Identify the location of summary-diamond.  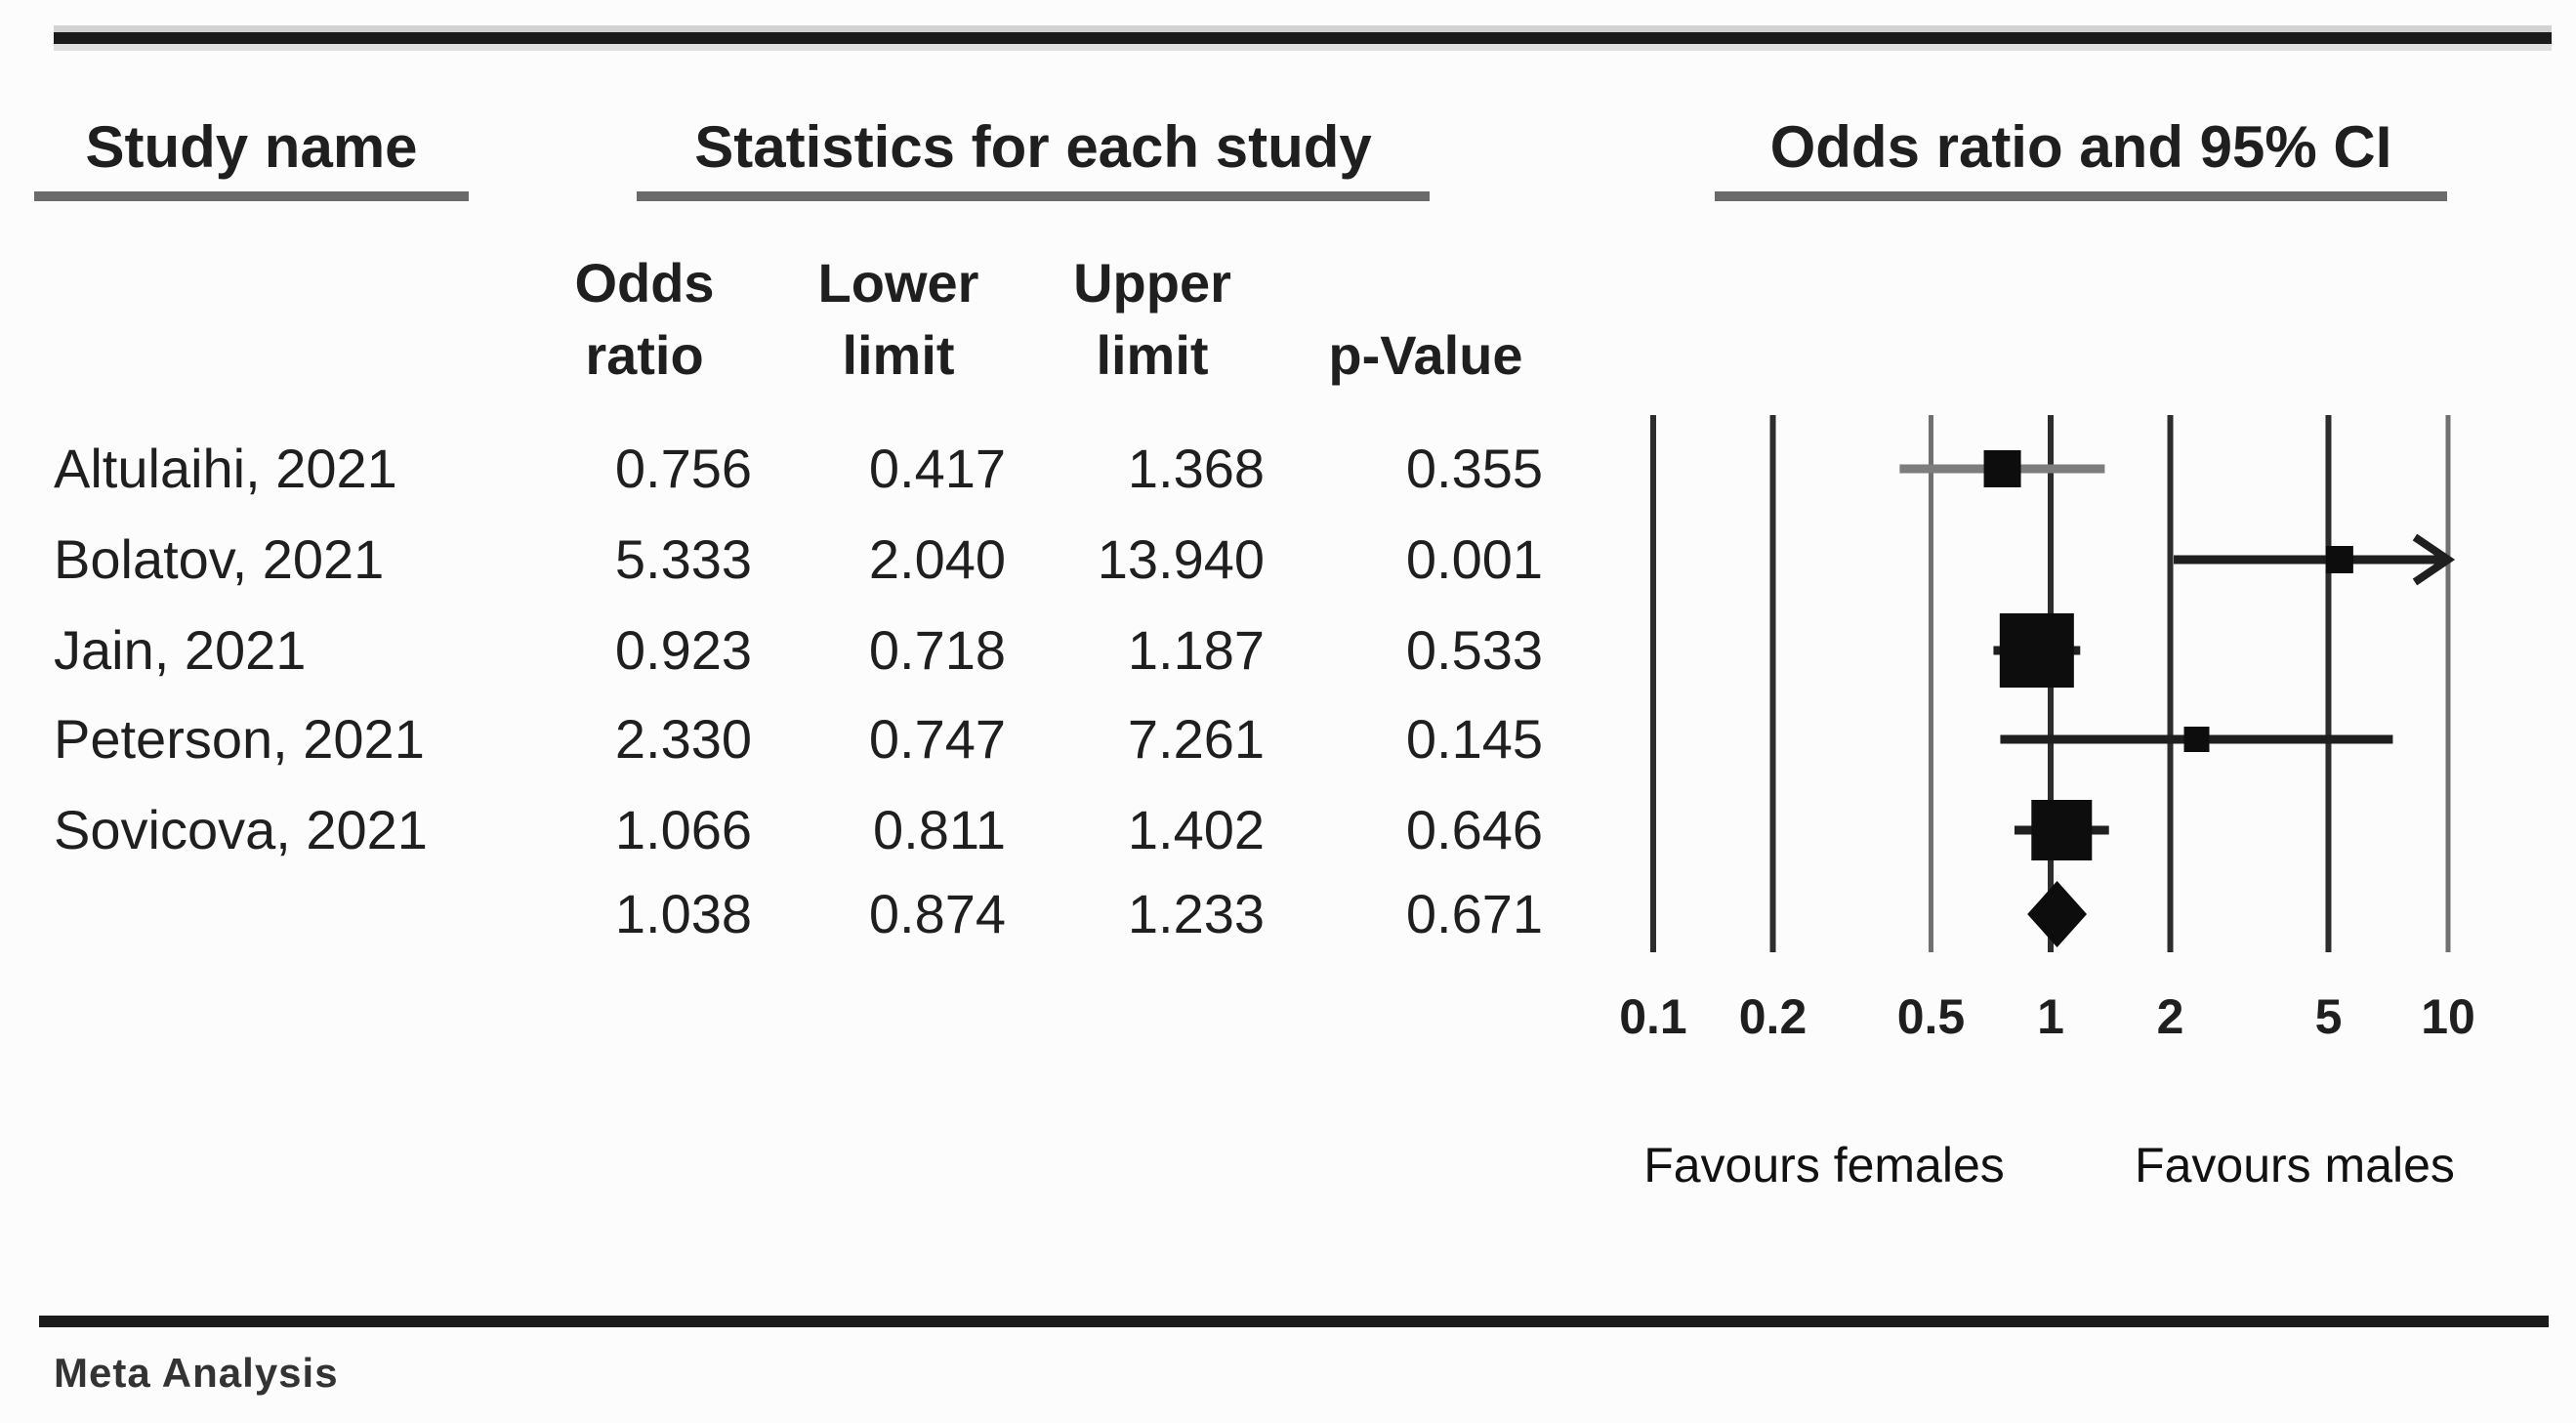
(2058, 914).